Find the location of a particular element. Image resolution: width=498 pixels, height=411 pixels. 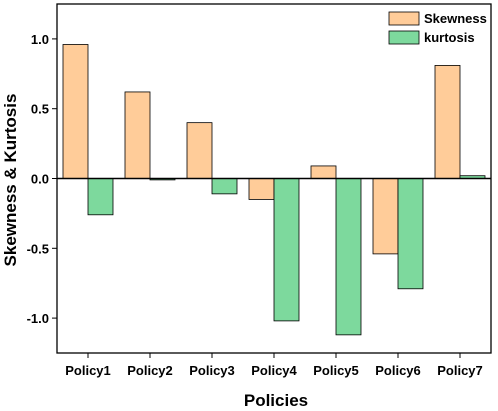

bar-kurtosis-policy4 is located at coordinates (286, 250).